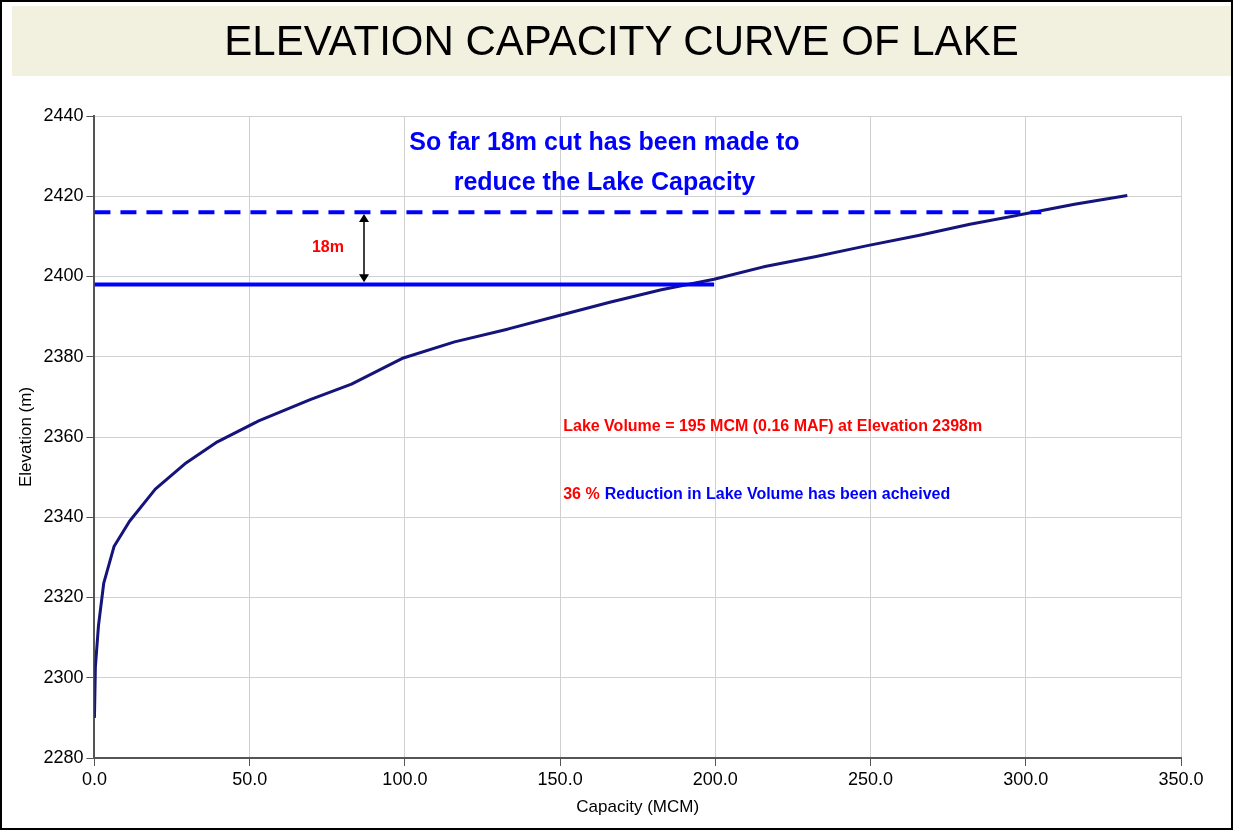  I want to click on x-tick-label: 50.0, so click(250, 778).